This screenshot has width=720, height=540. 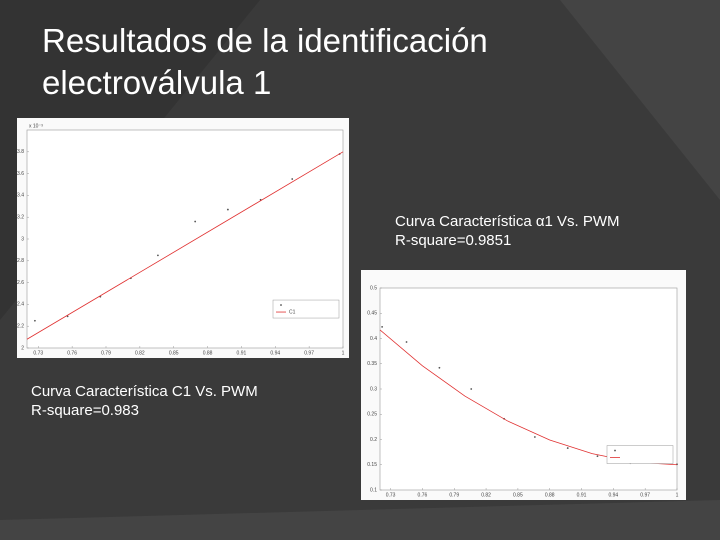 What do you see at coordinates (372, 364) in the screenshot?
I see `y-tick-label: 0.35` at bounding box center [372, 364].